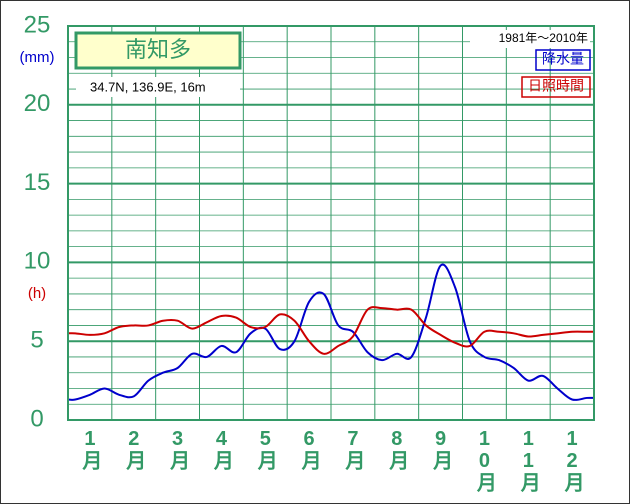  What do you see at coordinates (442, 449) in the screenshot?
I see `x-tick-label: 9月` at bounding box center [442, 449].